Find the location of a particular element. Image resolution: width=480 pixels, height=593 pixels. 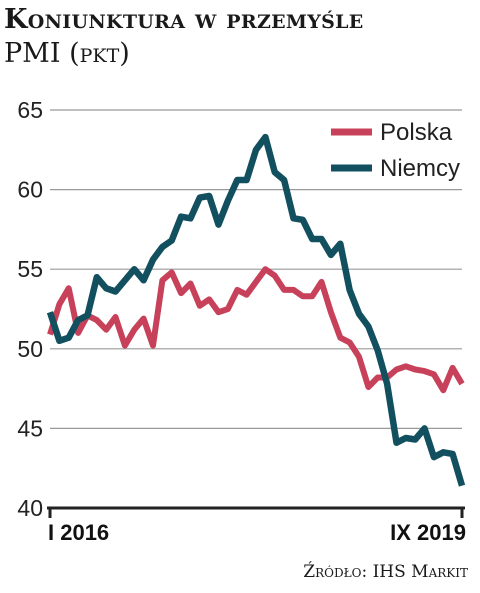

chart-title: Koniunktura w przemyśle is located at coordinates (184, 19).